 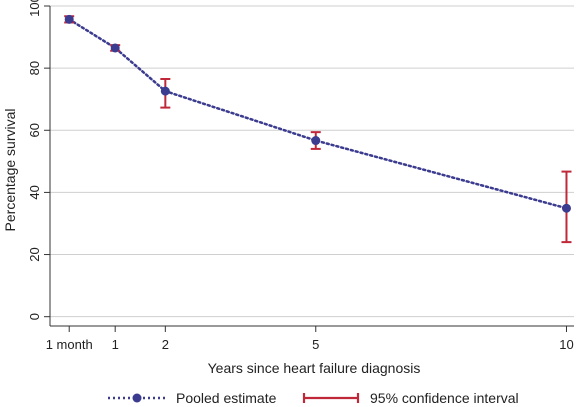 I want to click on legend: Pooled estimate 95% confidence interval, so click(x=313, y=398).